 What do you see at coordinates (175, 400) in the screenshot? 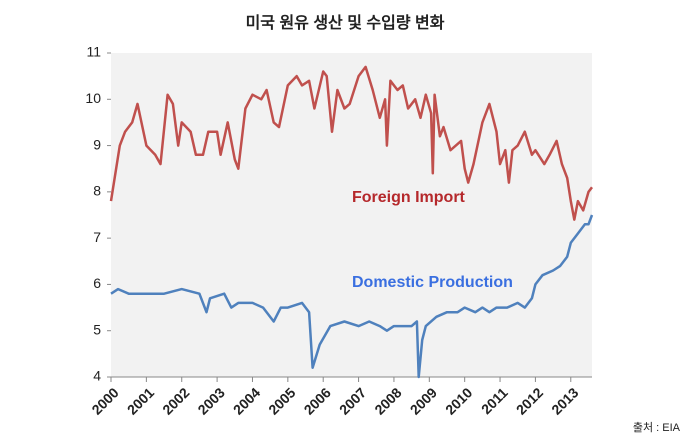
I see `x-tick-label: 2002` at bounding box center [175, 400].